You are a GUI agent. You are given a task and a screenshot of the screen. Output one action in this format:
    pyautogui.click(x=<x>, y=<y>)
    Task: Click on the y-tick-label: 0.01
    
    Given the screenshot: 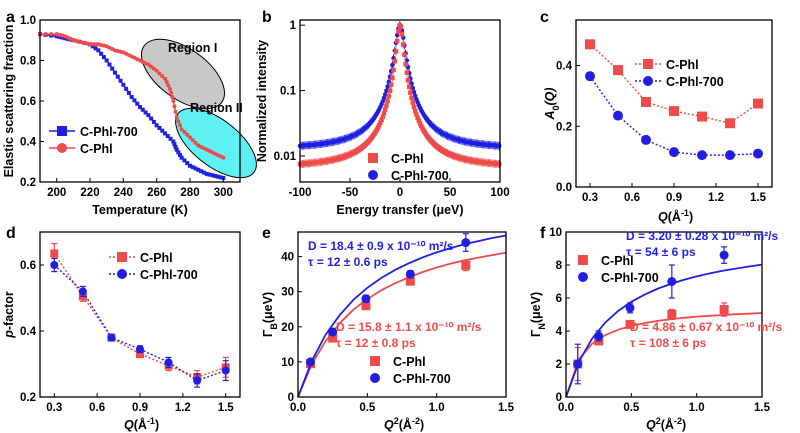 What is the action you would take?
    pyautogui.click(x=285, y=157)
    